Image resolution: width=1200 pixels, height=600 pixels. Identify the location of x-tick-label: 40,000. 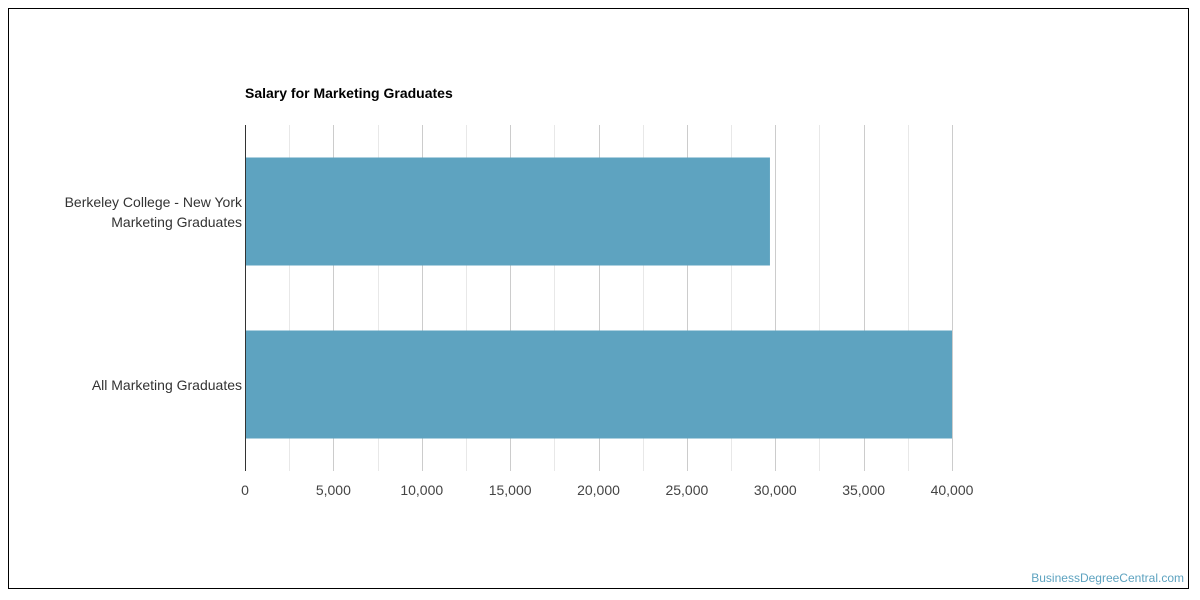
(952, 490).